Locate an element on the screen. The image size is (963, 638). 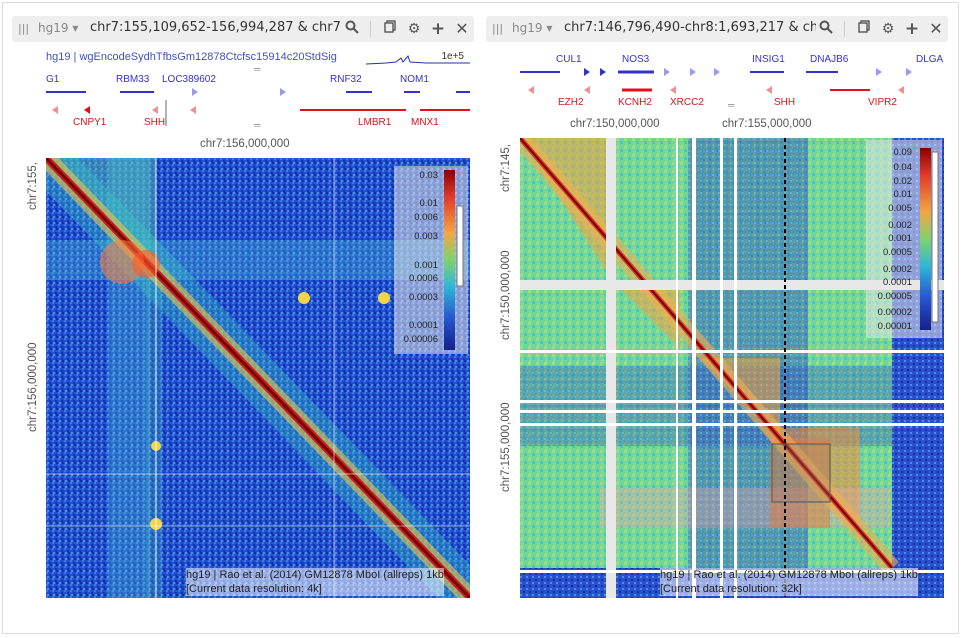
colorbar-tick: 0.00005 is located at coordinates (894, 296).